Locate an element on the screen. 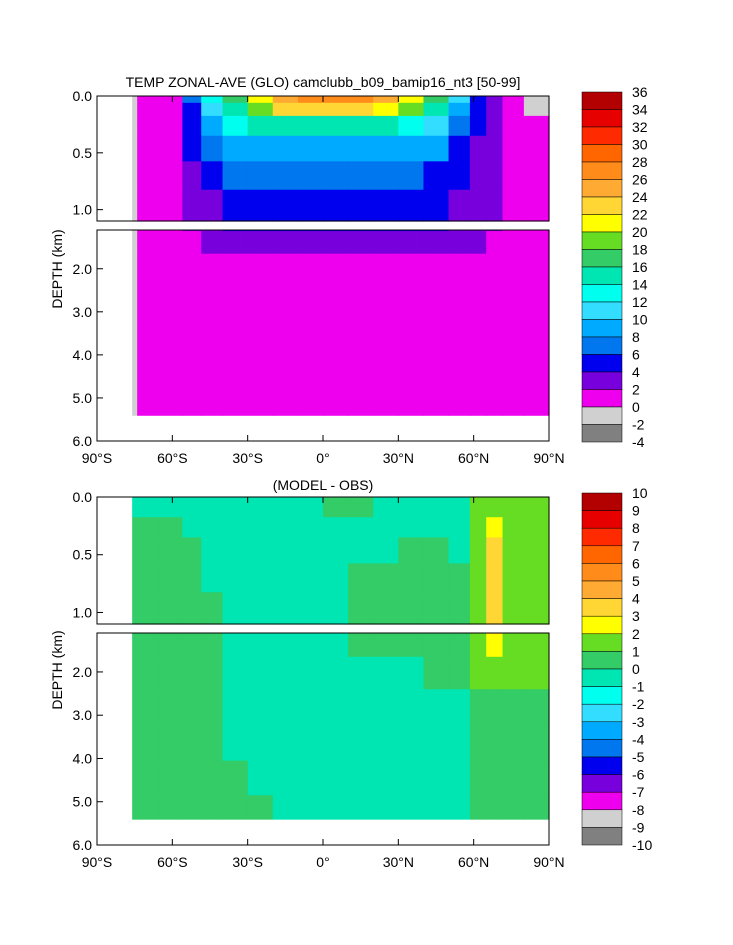 This screenshot has height=945, width=733. colorbar-label: 24 is located at coordinates (640, 197).